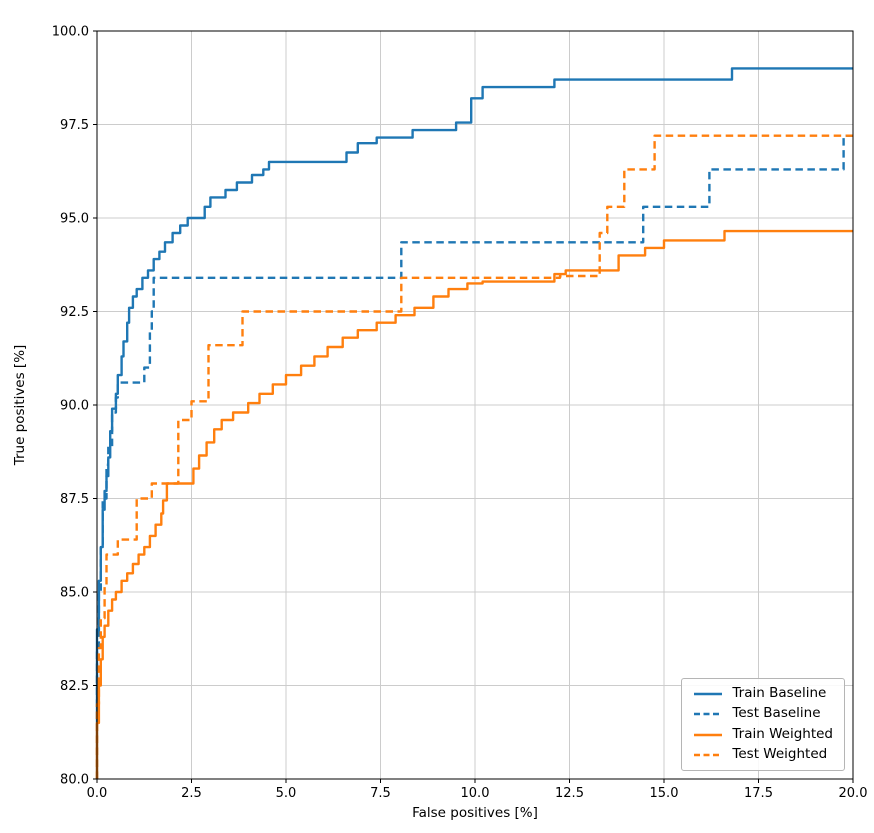 The image size is (874, 833). I want to click on x-tick-label: 7.5, so click(380, 793).